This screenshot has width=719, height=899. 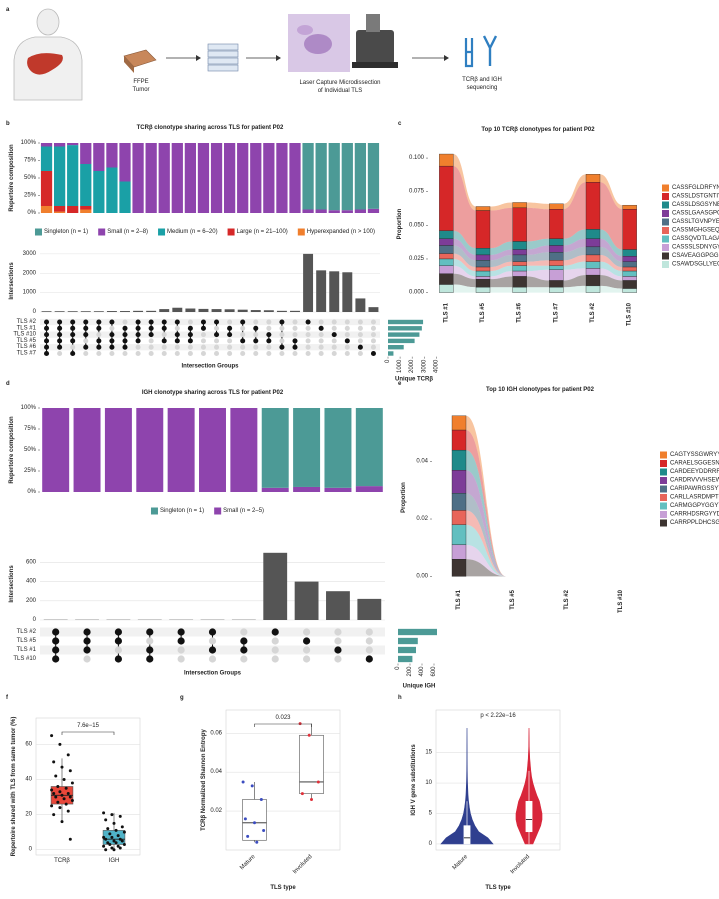 What do you see at coordinates (88, 786) in the screenshot?
I see `plot-frame` at bounding box center [88, 786].